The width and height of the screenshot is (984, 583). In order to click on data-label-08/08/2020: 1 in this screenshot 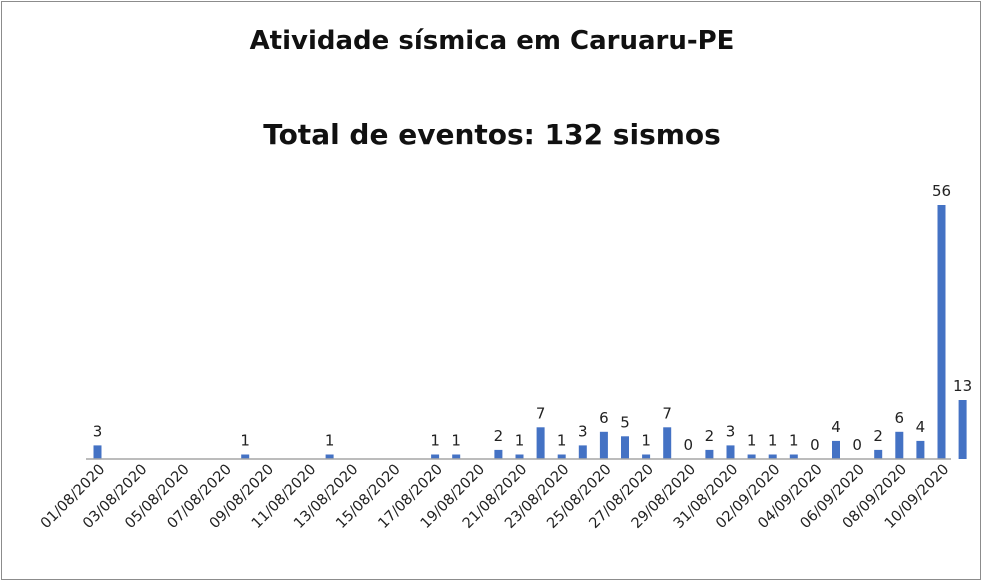, I will do `click(245, 441)`.